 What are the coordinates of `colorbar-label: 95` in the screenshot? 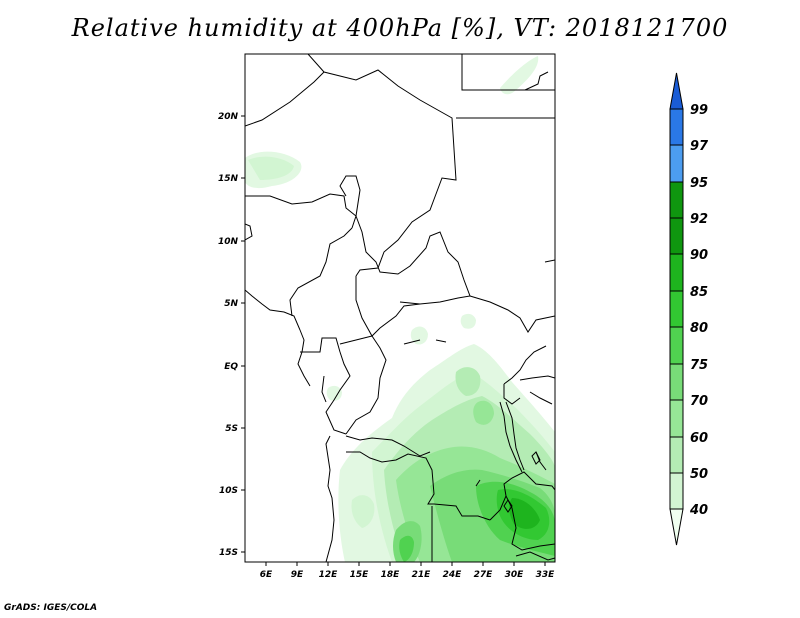 It's located at (699, 183).